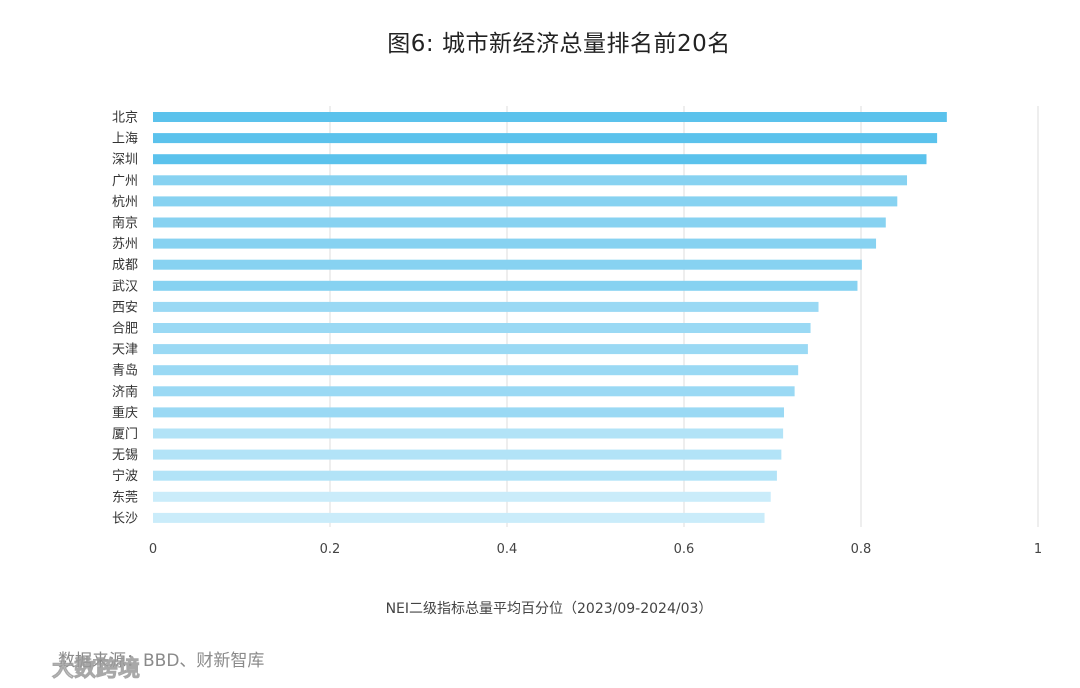  I want to click on category-label: 长沙, so click(125, 518).